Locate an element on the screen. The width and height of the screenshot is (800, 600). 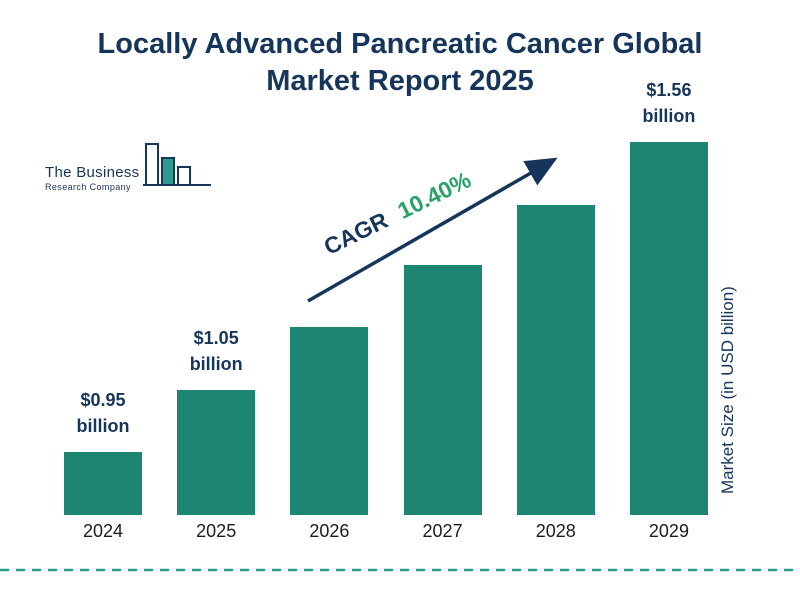
x-axis-label: 2024 is located at coordinates (103, 531).